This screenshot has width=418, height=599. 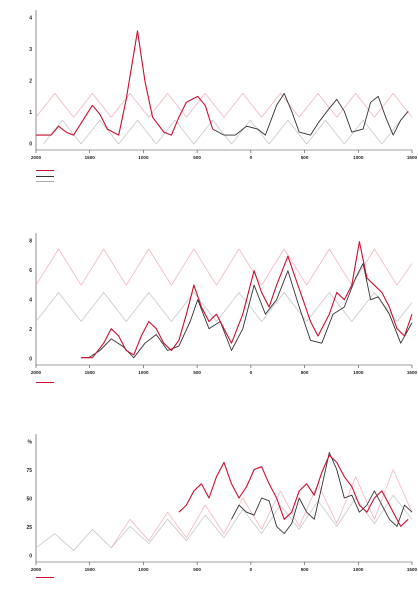 What do you see at coordinates (30, 50) in the screenshot?
I see `y-tick-label: 3` at bounding box center [30, 50].